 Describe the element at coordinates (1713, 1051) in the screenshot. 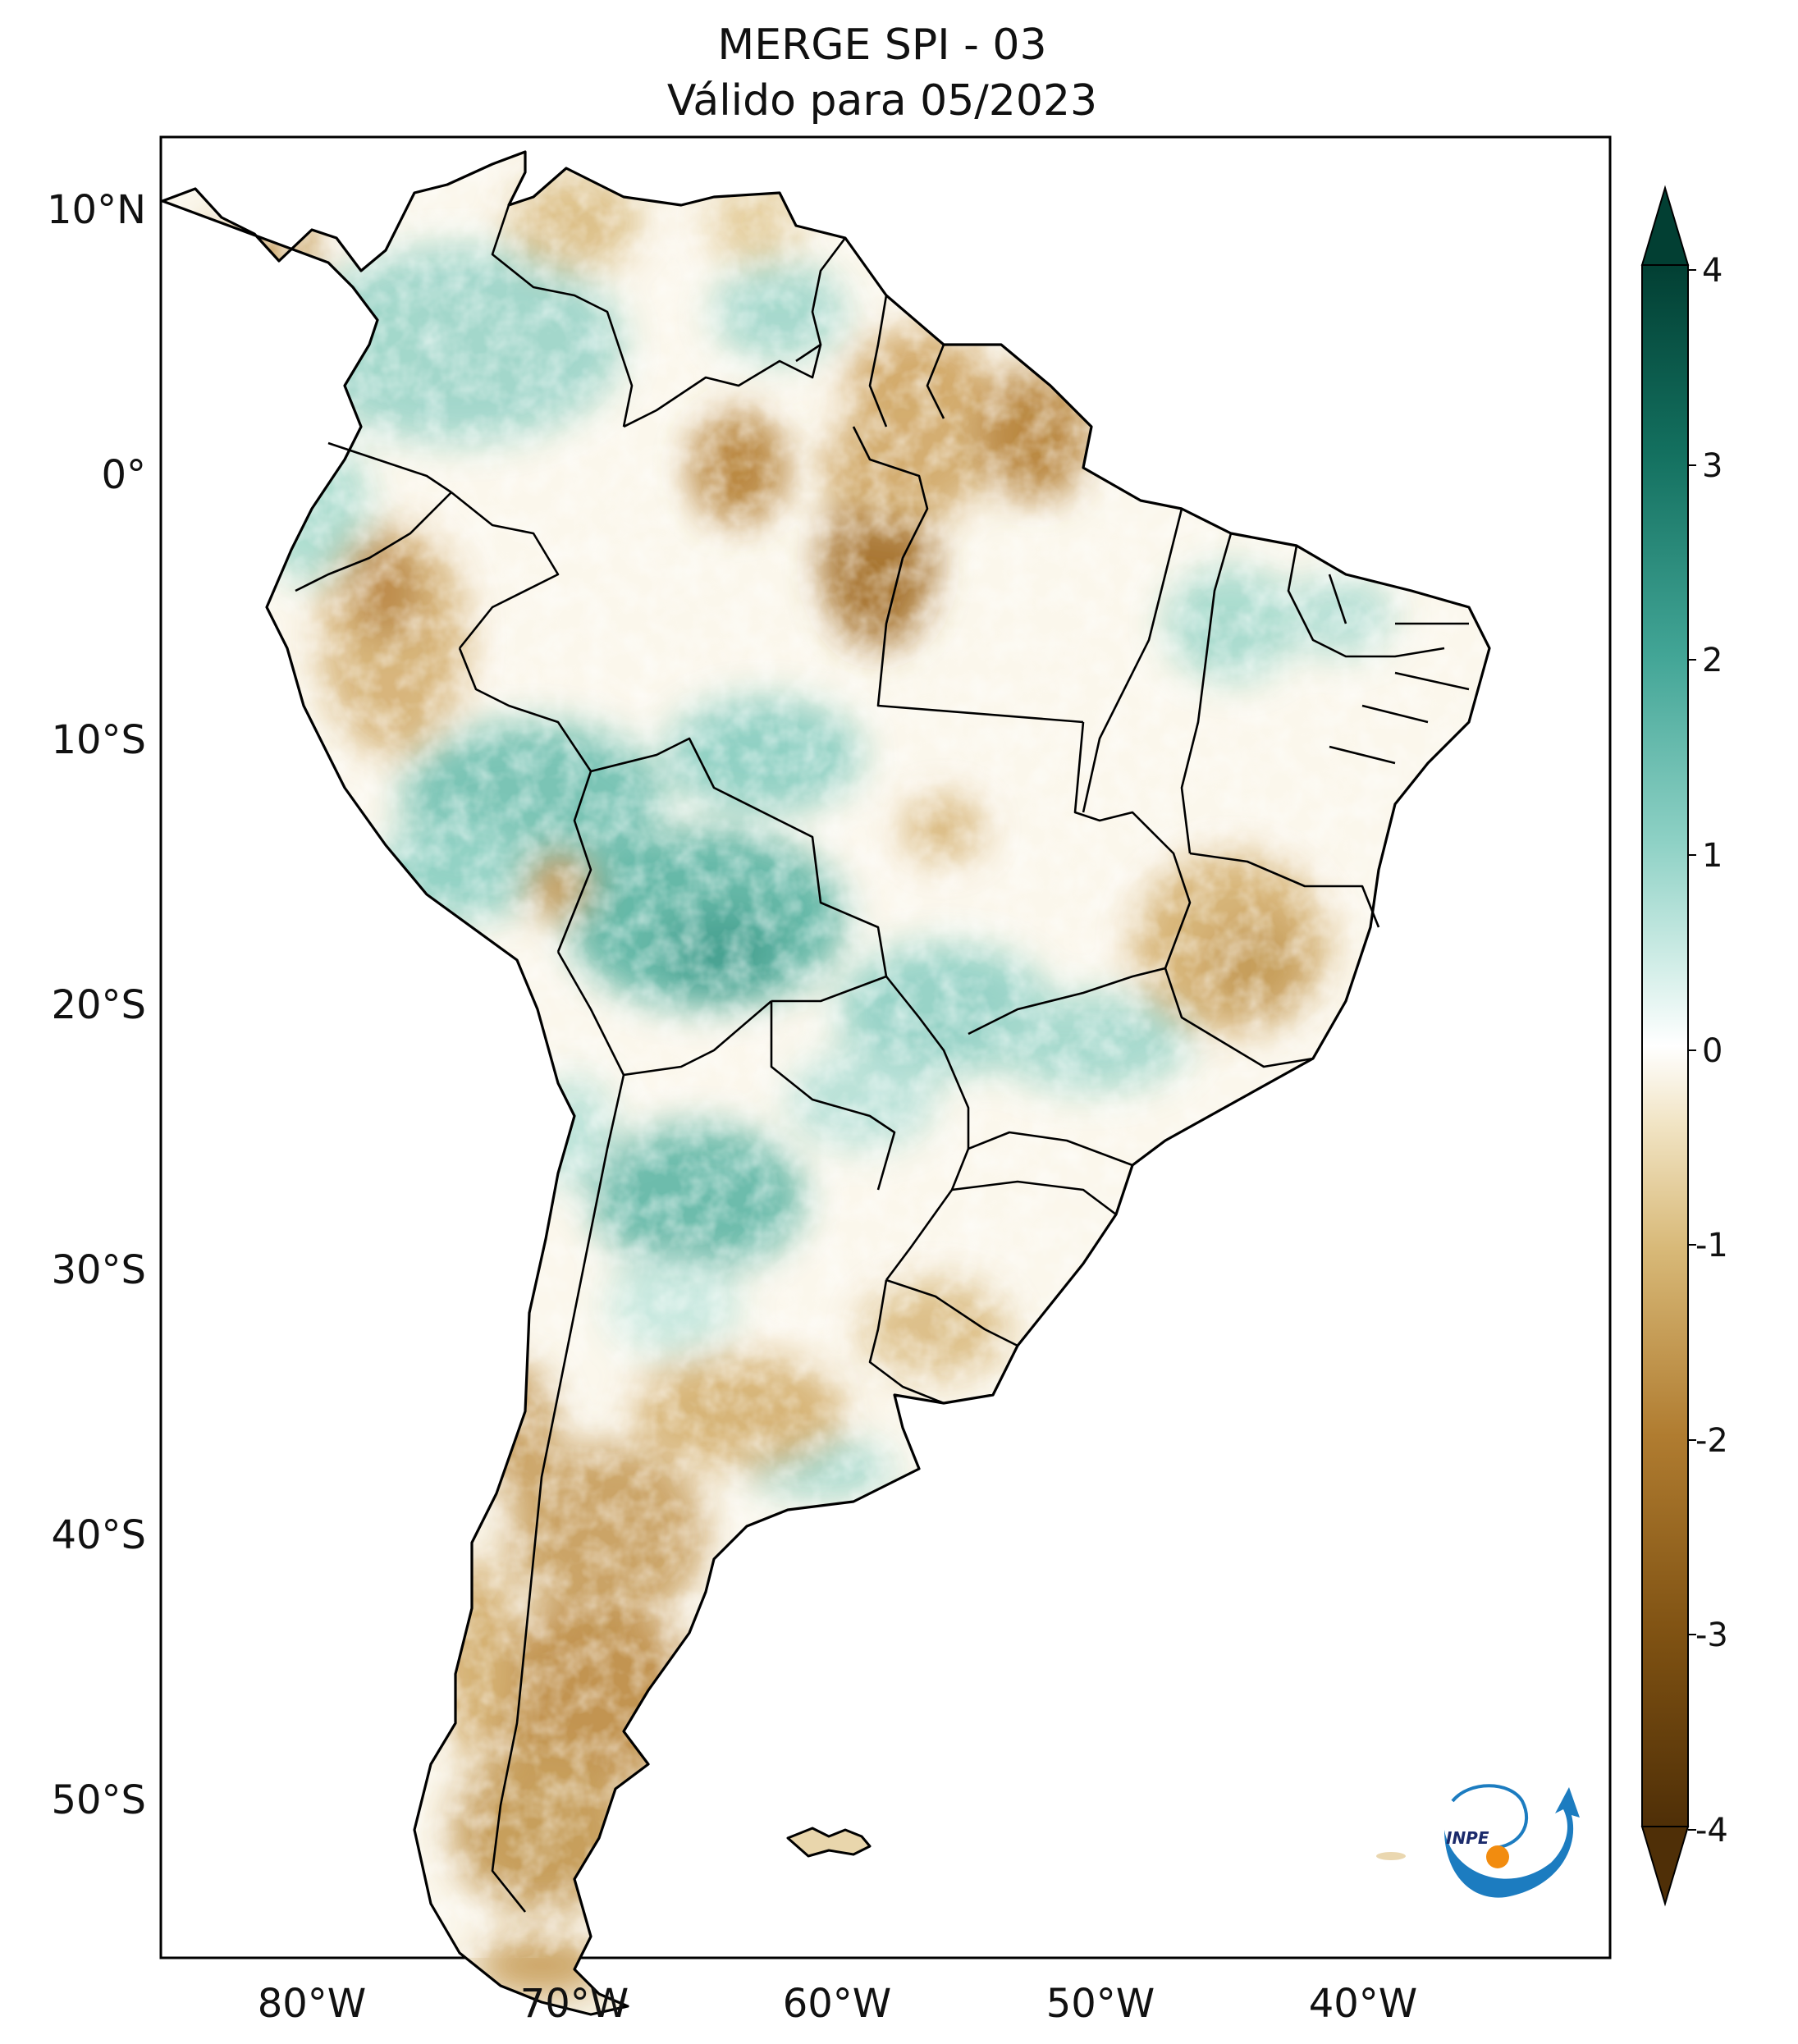

I see `colorbar-tick-label: 0` at that location.